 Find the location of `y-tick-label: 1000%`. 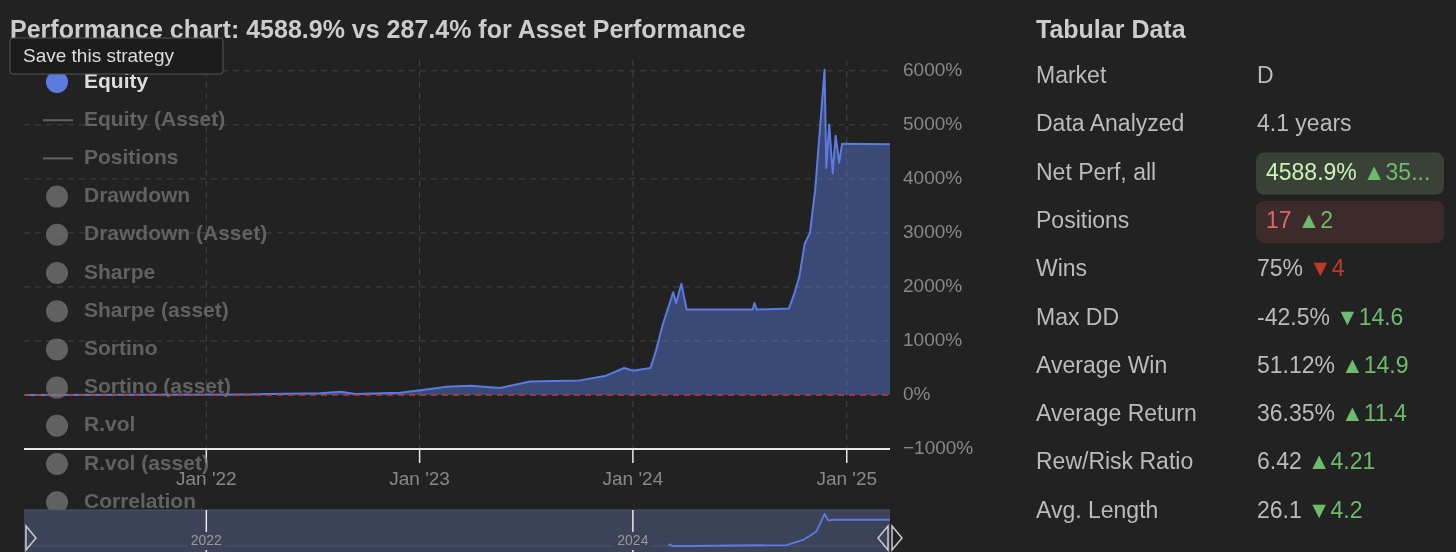

y-tick-label: 1000% is located at coordinates (933, 339).